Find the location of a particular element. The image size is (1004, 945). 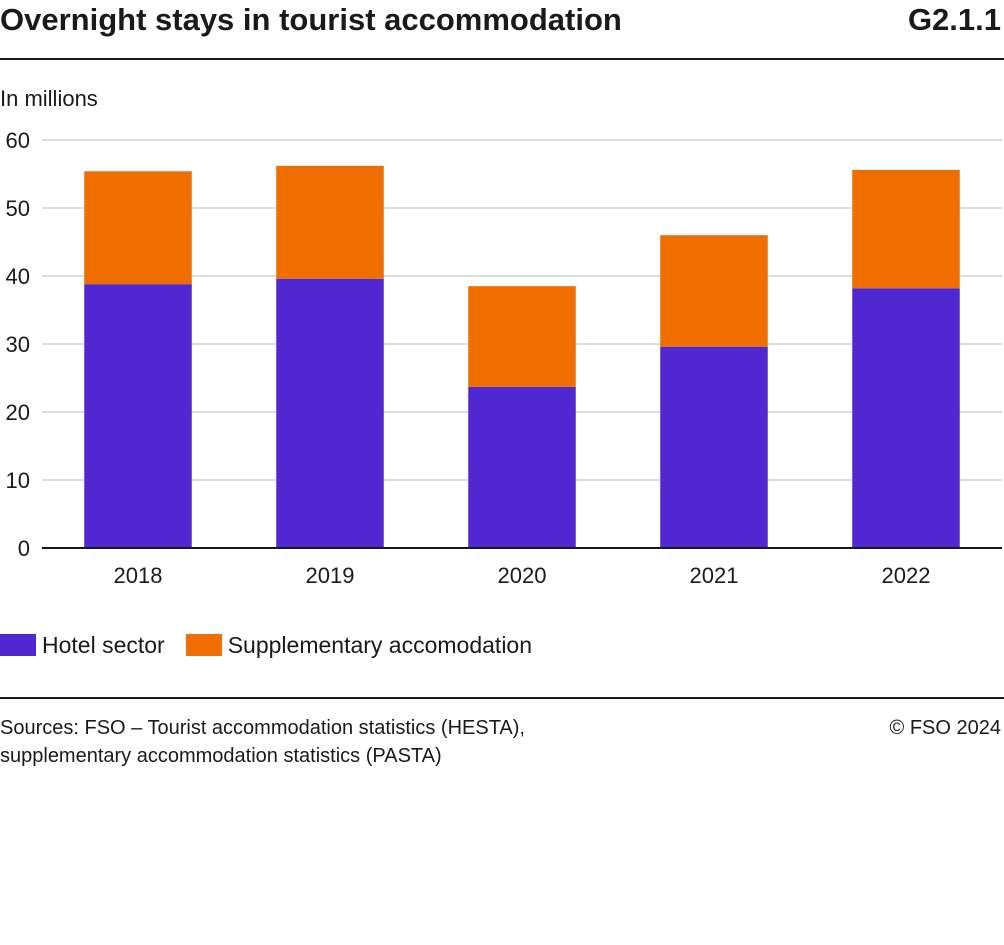

x-tick-label: 2020 is located at coordinates (522, 575).